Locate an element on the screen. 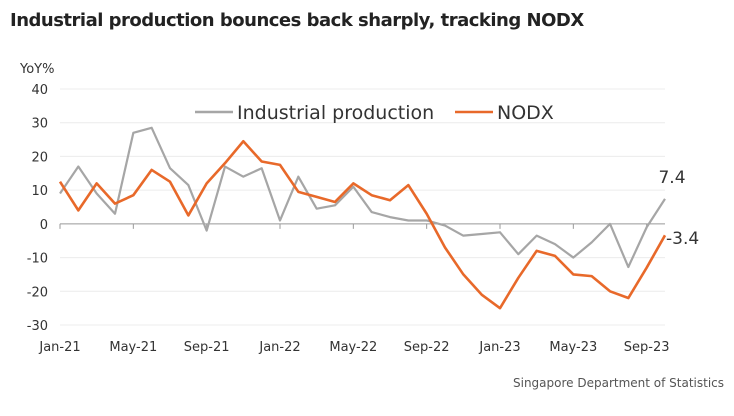 The width and height of the screenshot is (734, 416). x-tick-label: Sep-22 is located at coordinates (427, 347).